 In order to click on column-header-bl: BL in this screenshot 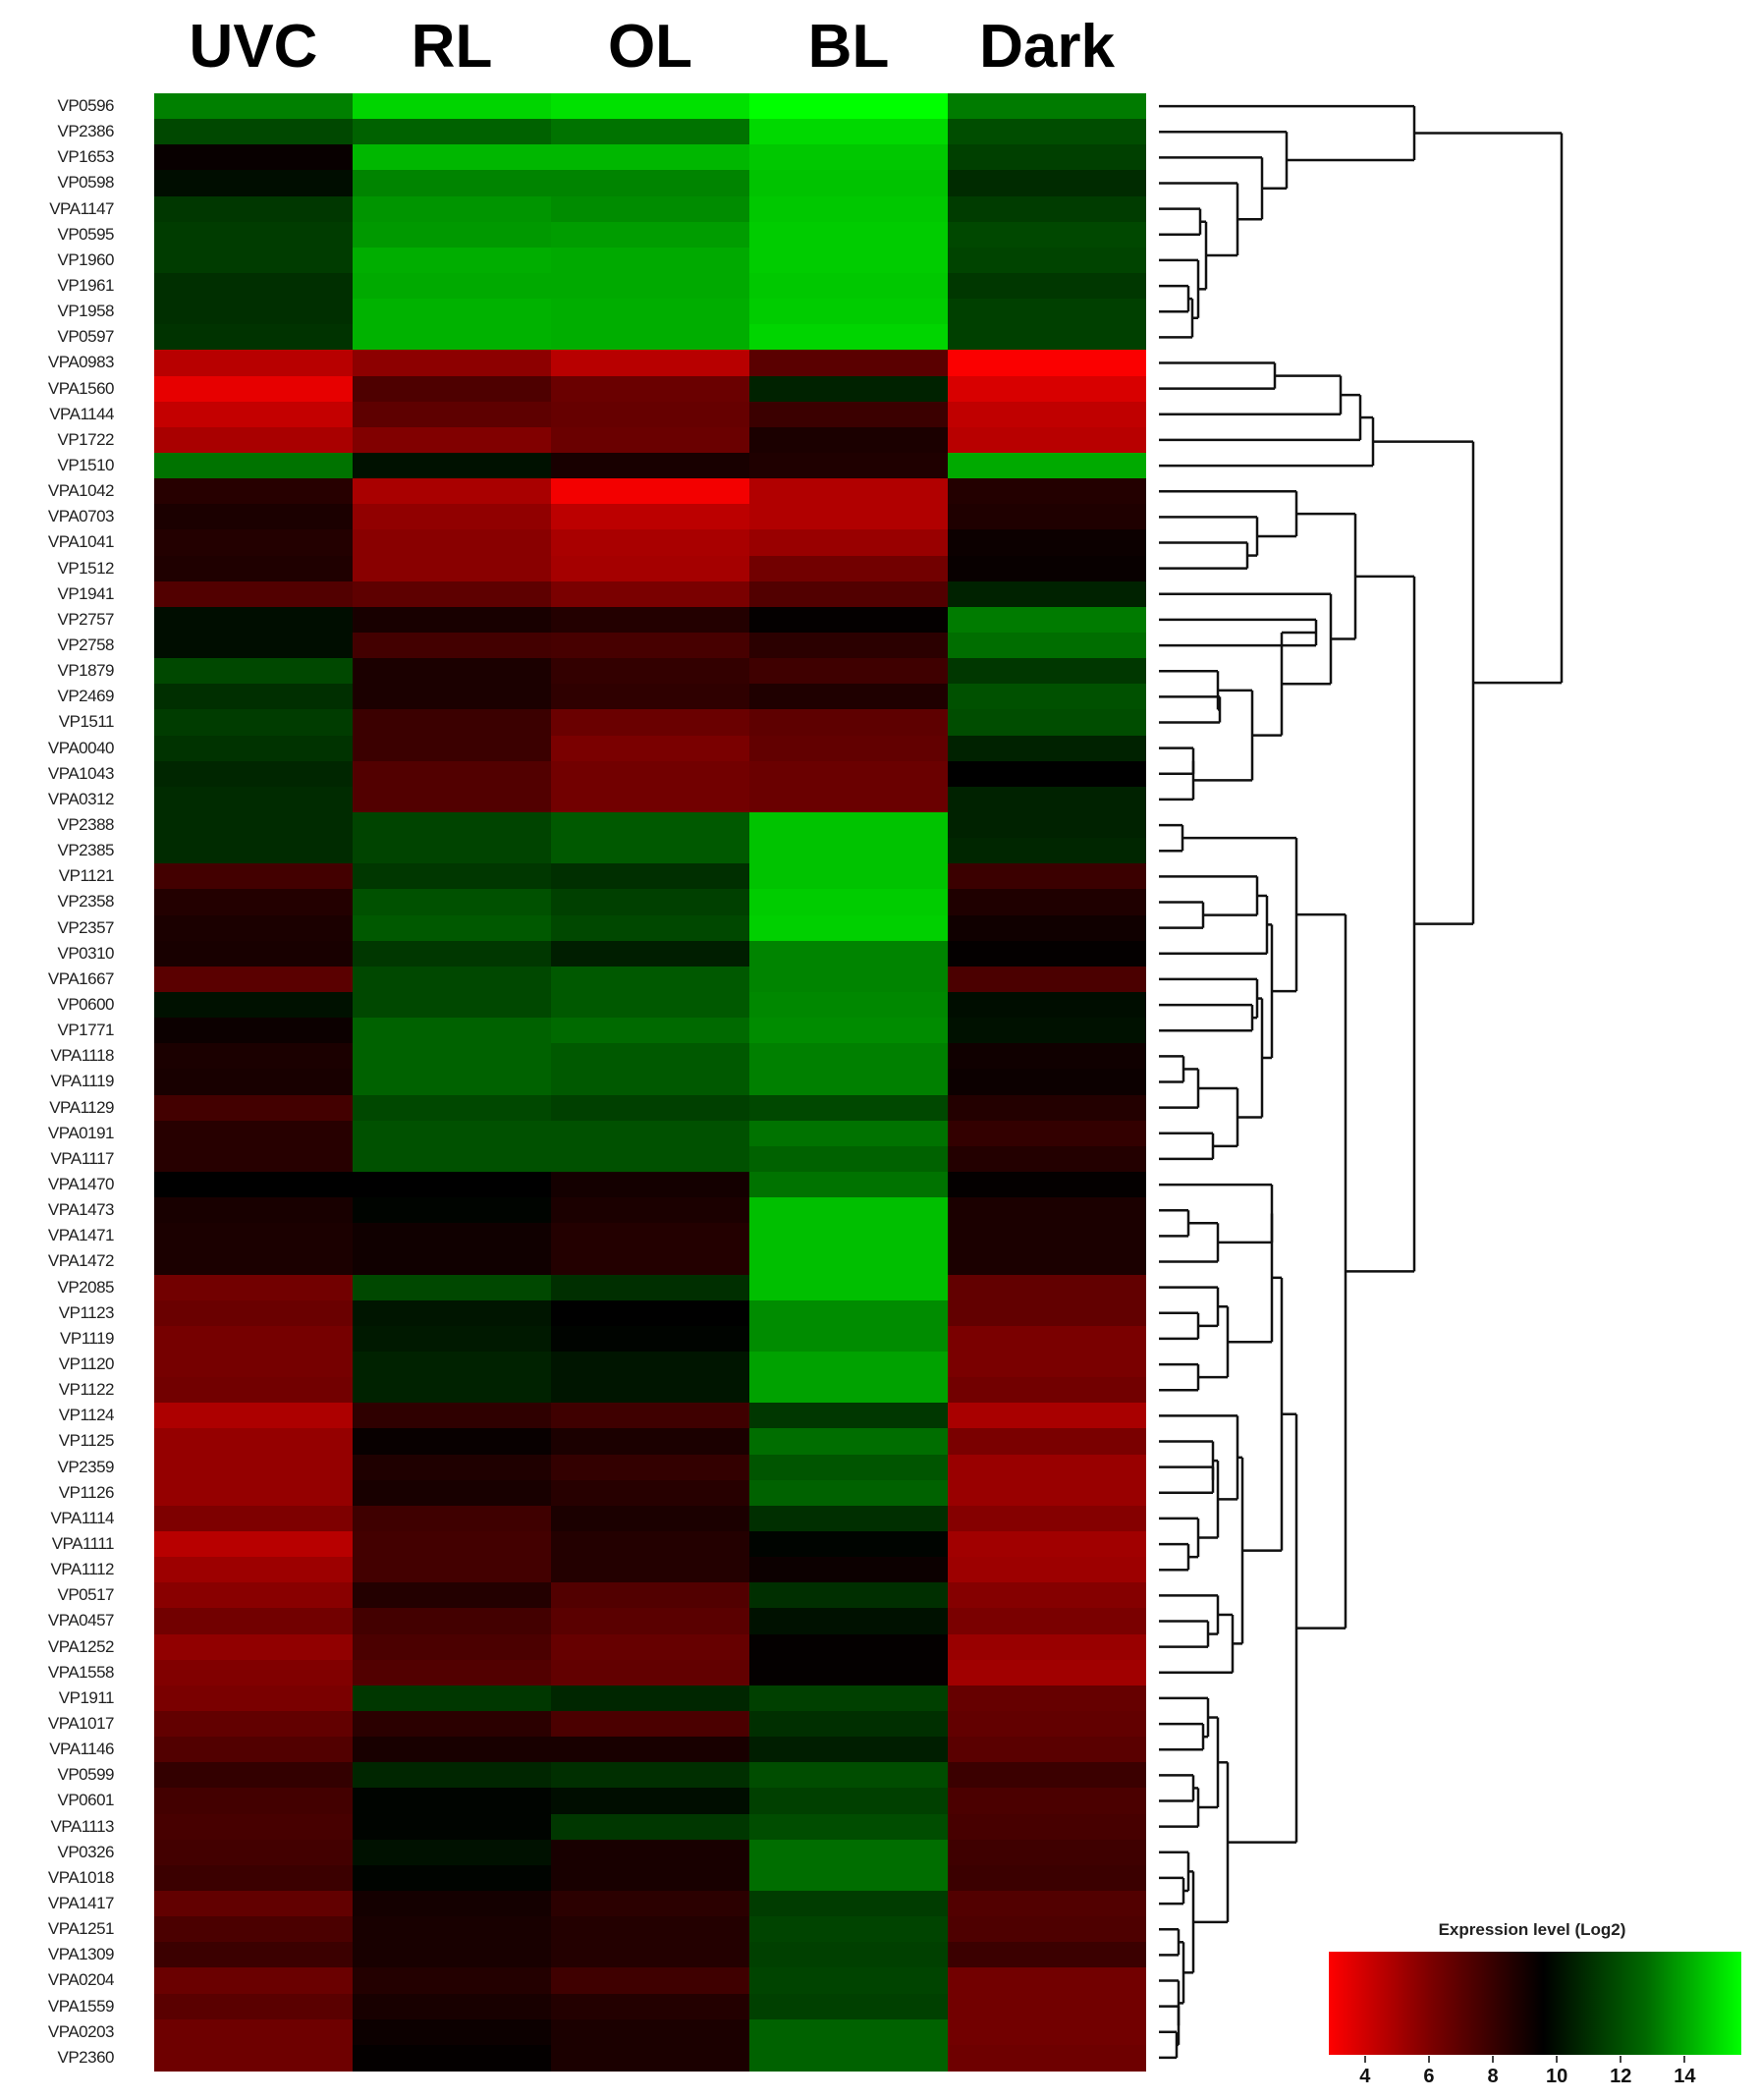, I will do `click(848, 47)`.